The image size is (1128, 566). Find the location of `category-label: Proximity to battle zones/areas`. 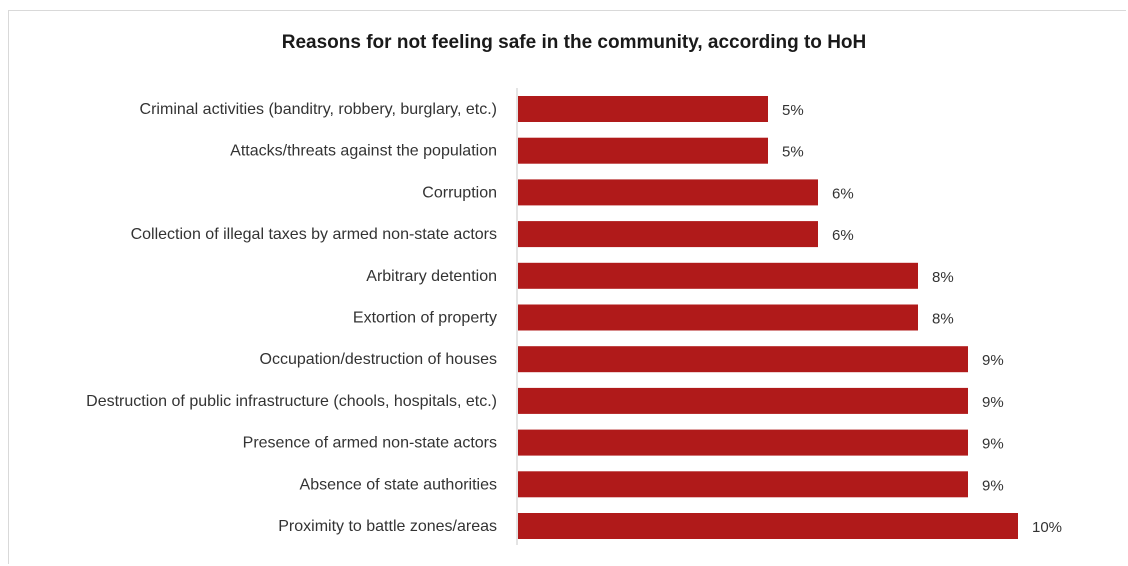

category-label: Proximity to battle zones/areas is located at coordinates (387, 526).